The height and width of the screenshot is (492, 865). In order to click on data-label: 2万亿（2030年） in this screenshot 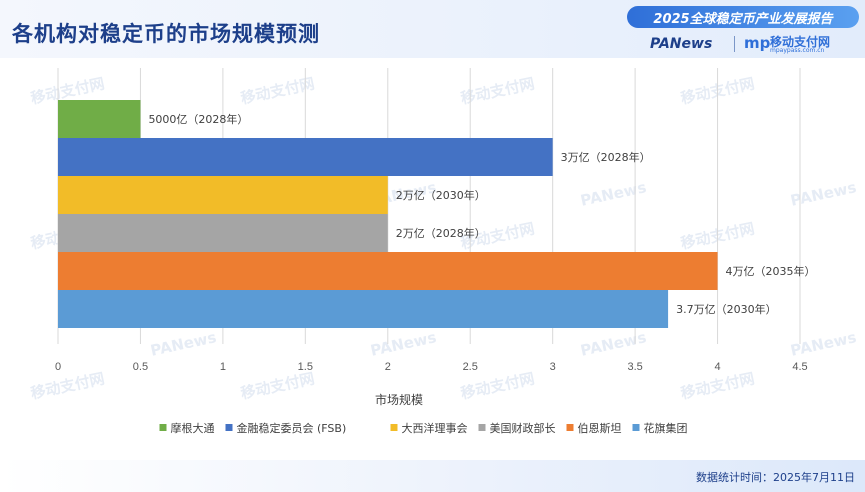, I will do `click(441, 195)`.